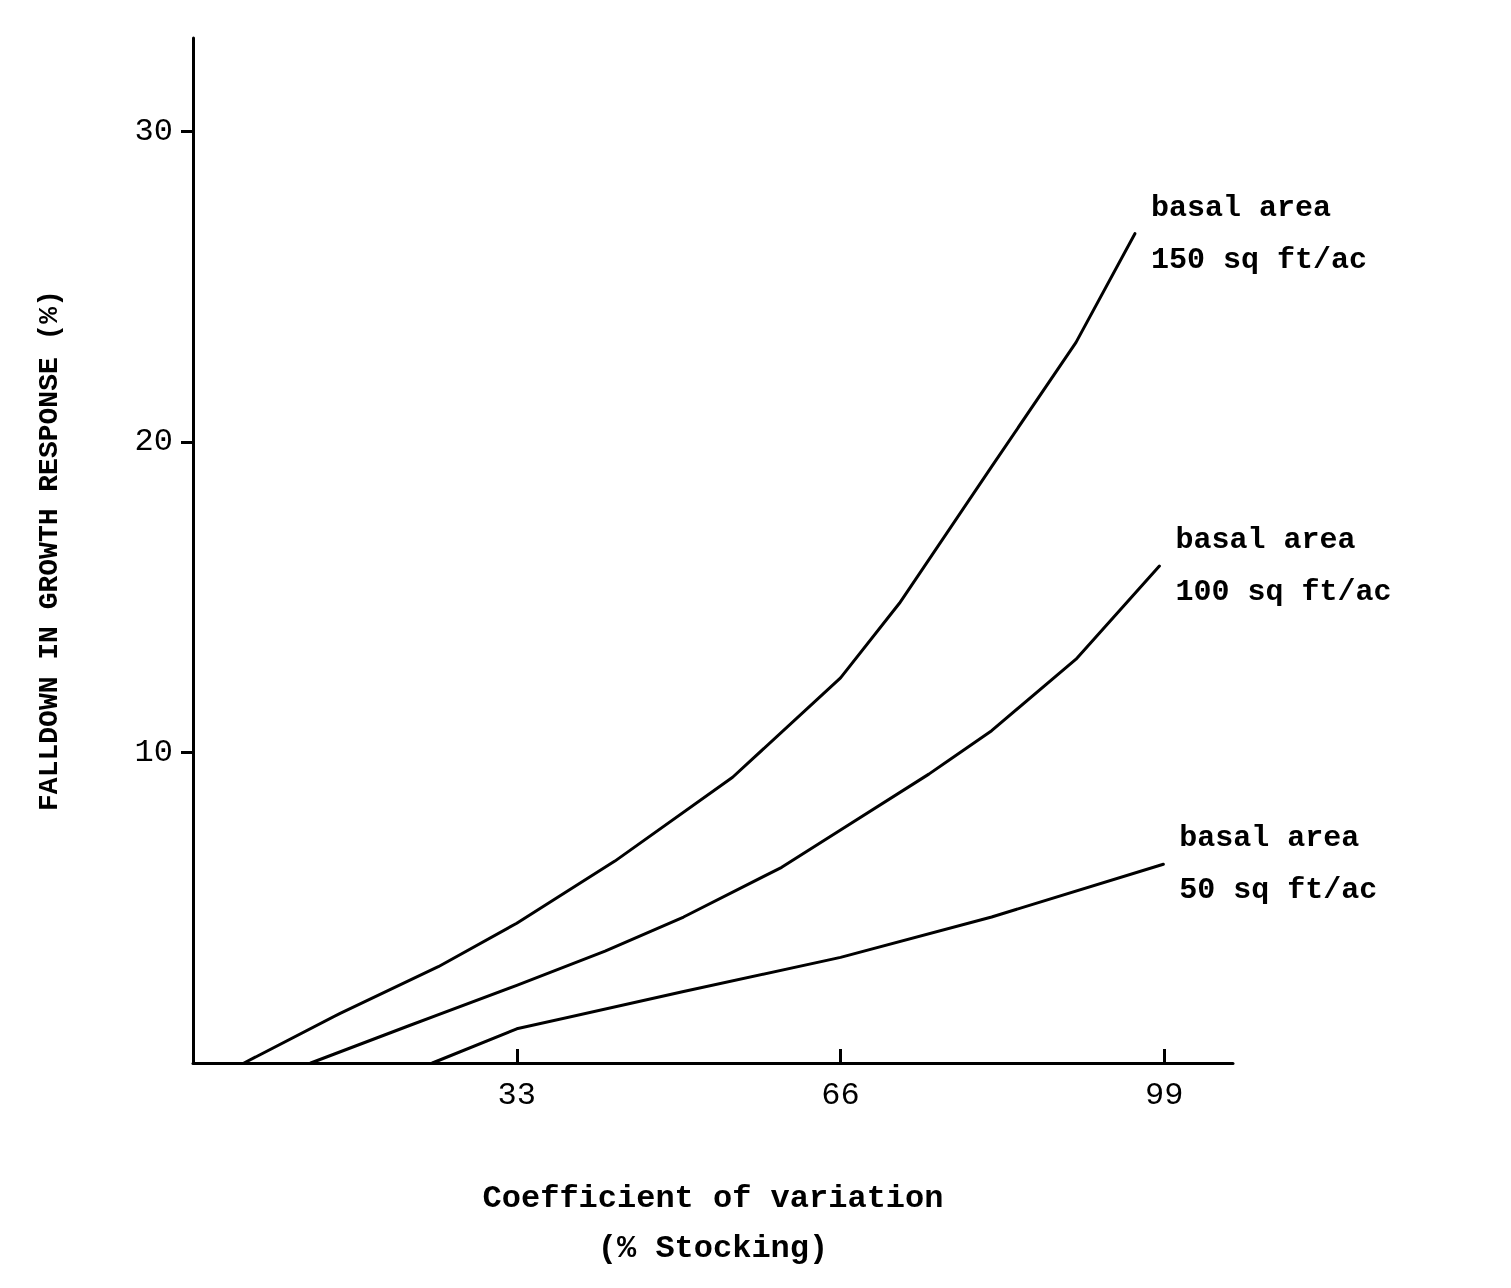  What do you see at coordinates (1278, 864) in the screenshot?
I see `series-label: basal area 50 sq ft/ac` at bounding box center [1278, 864].